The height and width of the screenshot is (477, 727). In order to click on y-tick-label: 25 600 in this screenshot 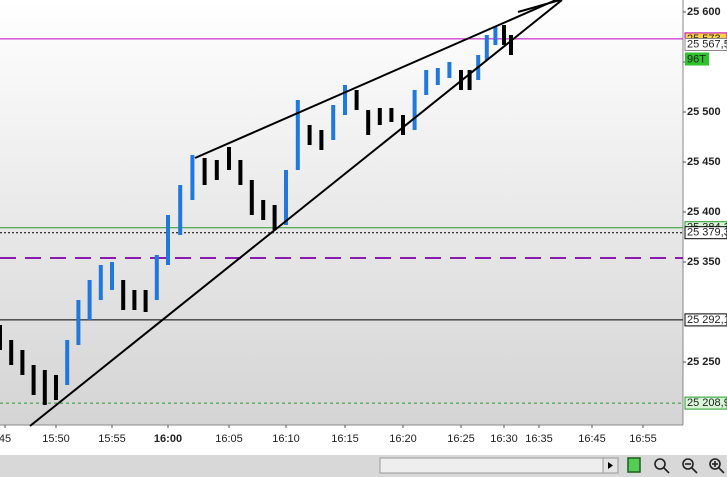, I will do `click(704, 12)`.